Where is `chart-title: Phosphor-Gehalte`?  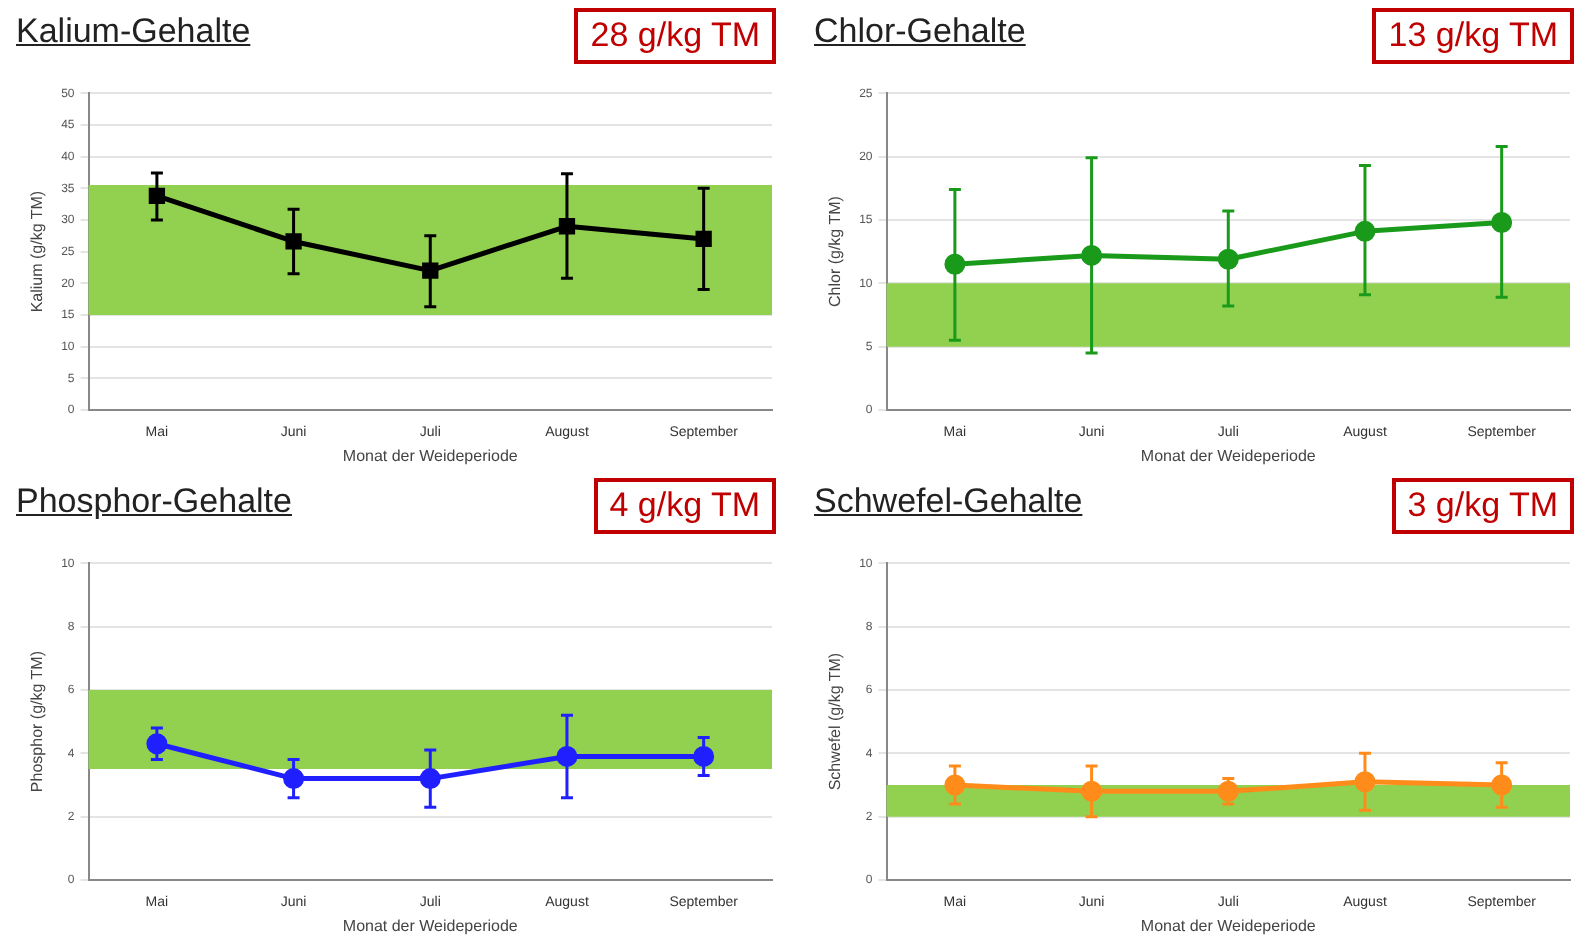
chart-title: Phosphor-Gehalte is located at coordinates (154, 502).